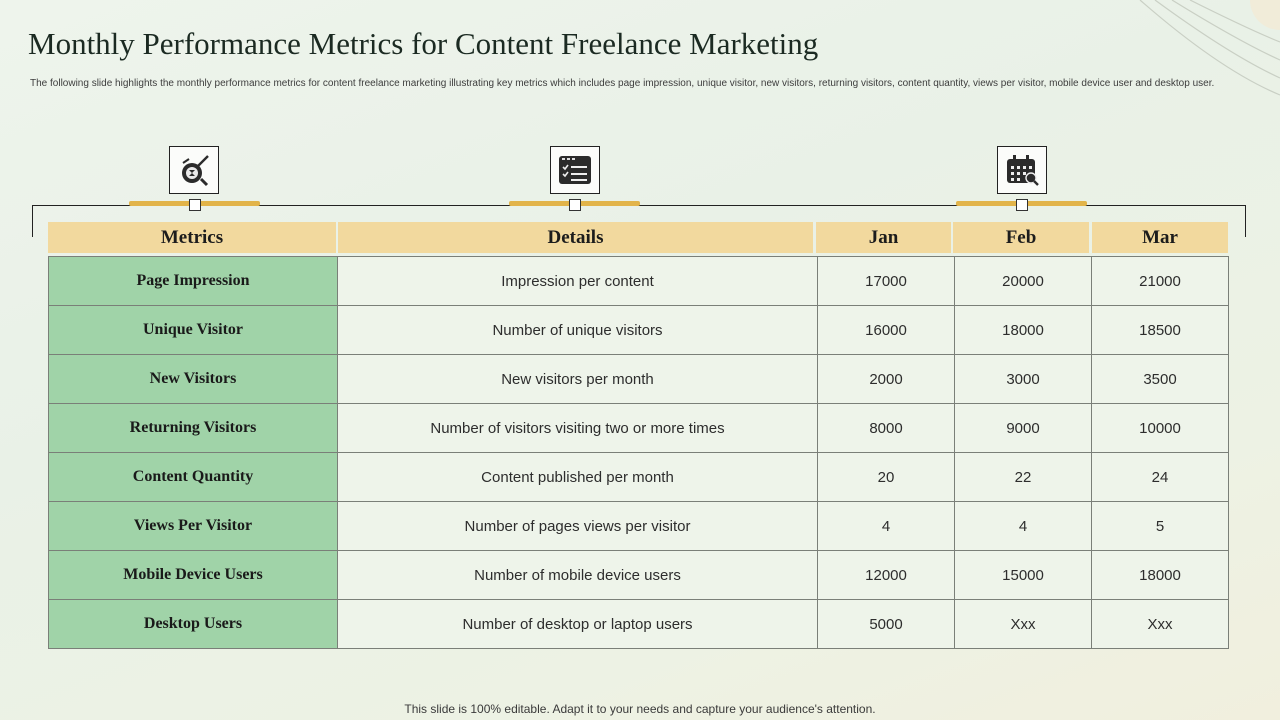 This screenshot has height=720, width=1280. I want to click on feb-value-cell: 9000, so click(1023, 428).